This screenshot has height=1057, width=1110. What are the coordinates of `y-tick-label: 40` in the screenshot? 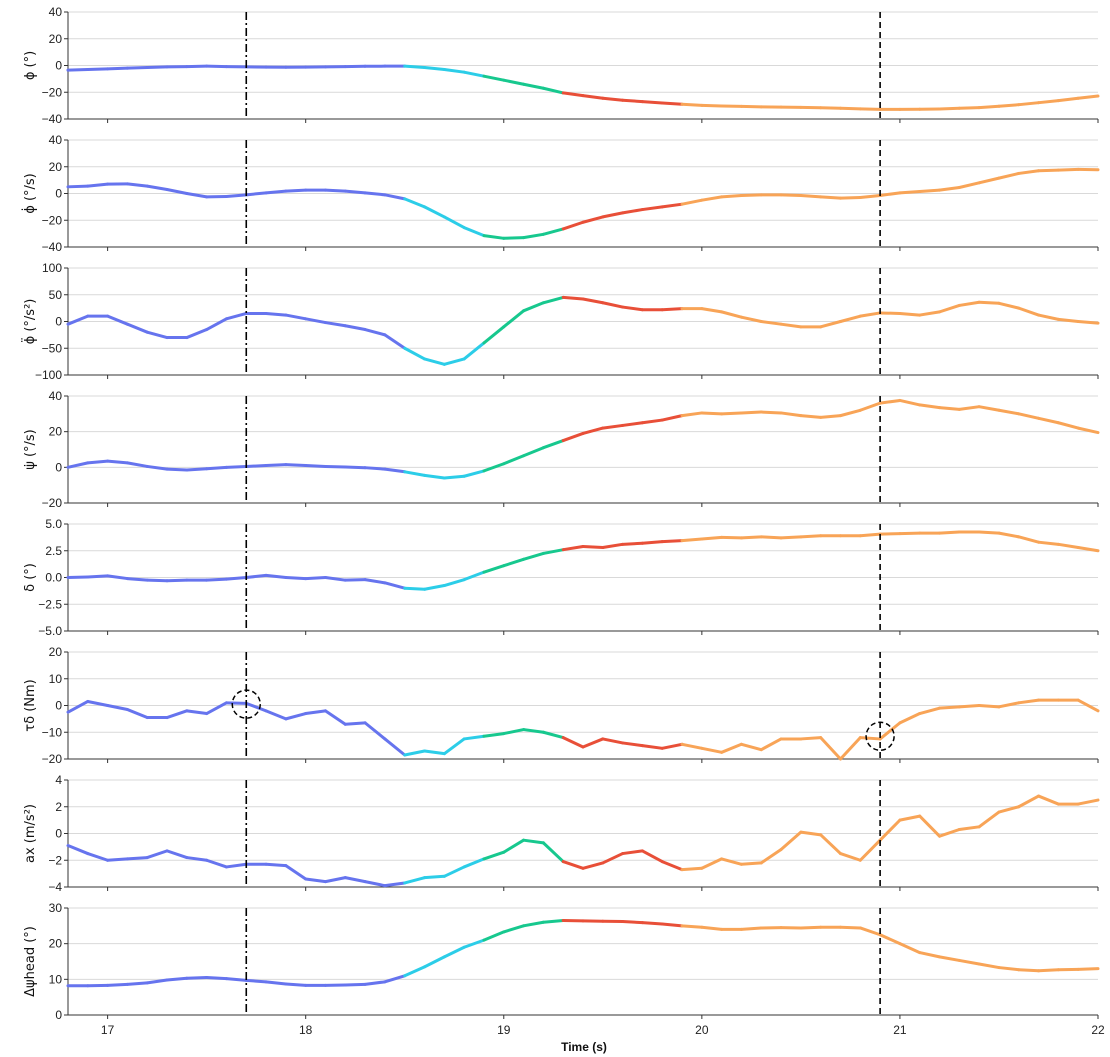 It's located at (56, 396).